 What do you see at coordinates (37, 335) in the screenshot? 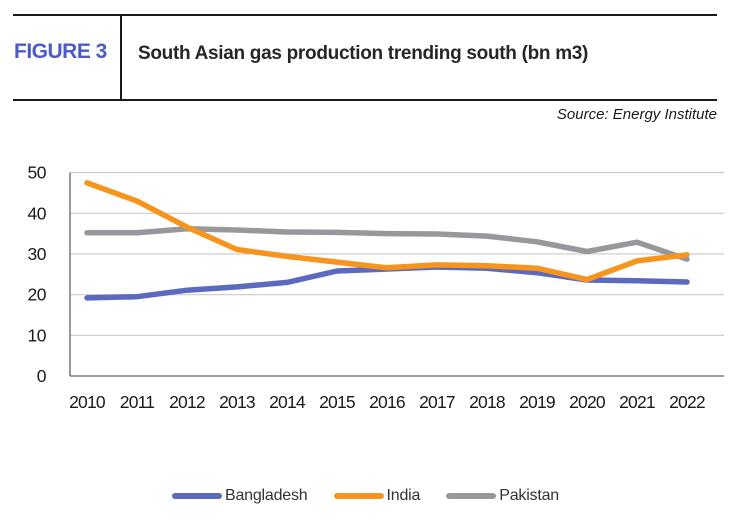
I see `y-tick-label: 10` at bounding box center [37, 335].